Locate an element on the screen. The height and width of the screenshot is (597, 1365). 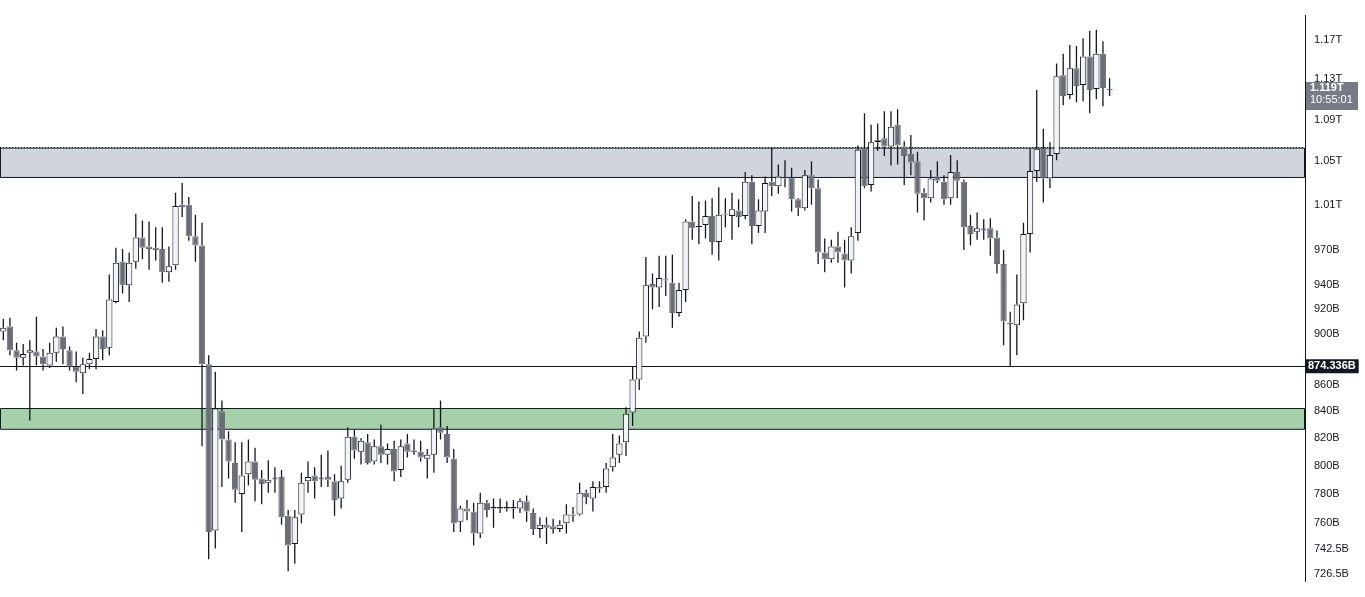
y-tick-label: 800B is located at coordinates (1327, 464).